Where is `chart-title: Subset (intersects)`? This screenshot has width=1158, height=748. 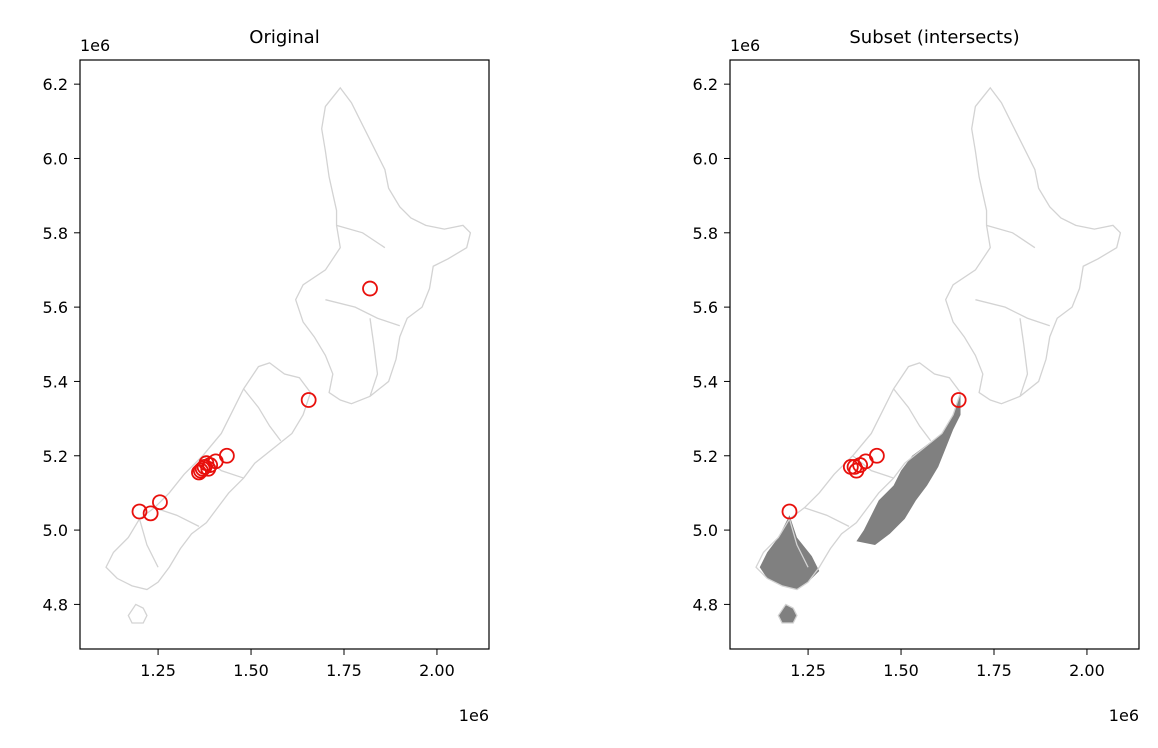
chart-title: Subset (intersects) is located at coordinates (934, 37).